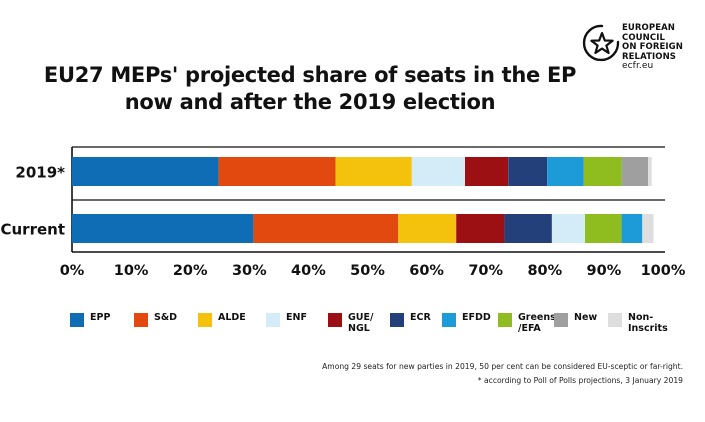  I want to click on bar-segment-greens-efa-current, so click(603, 228).